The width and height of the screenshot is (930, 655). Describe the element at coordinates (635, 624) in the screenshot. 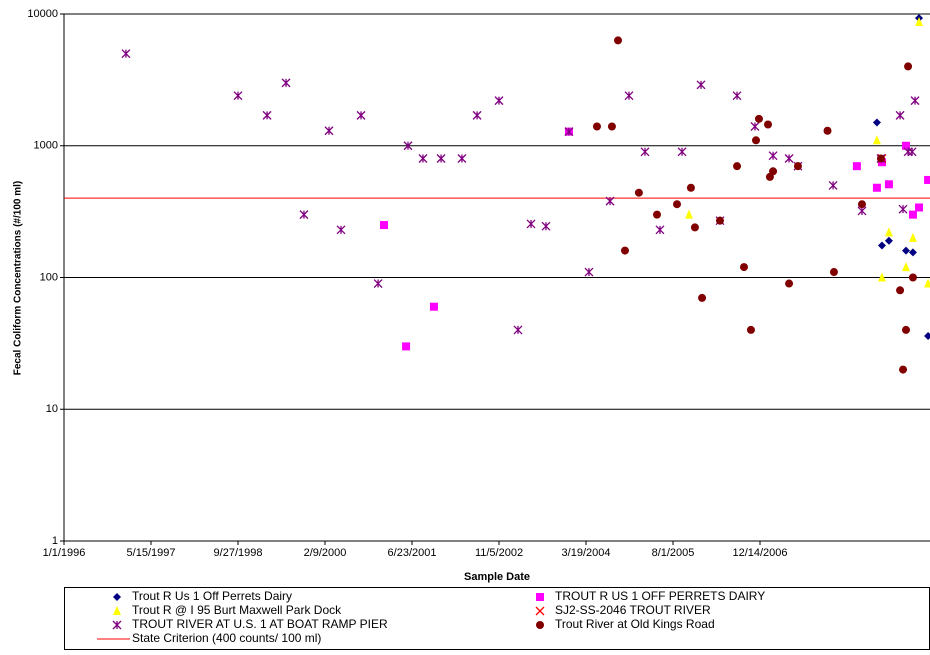

I see `legend-label: Trout River at Old Kings Road` at that location.